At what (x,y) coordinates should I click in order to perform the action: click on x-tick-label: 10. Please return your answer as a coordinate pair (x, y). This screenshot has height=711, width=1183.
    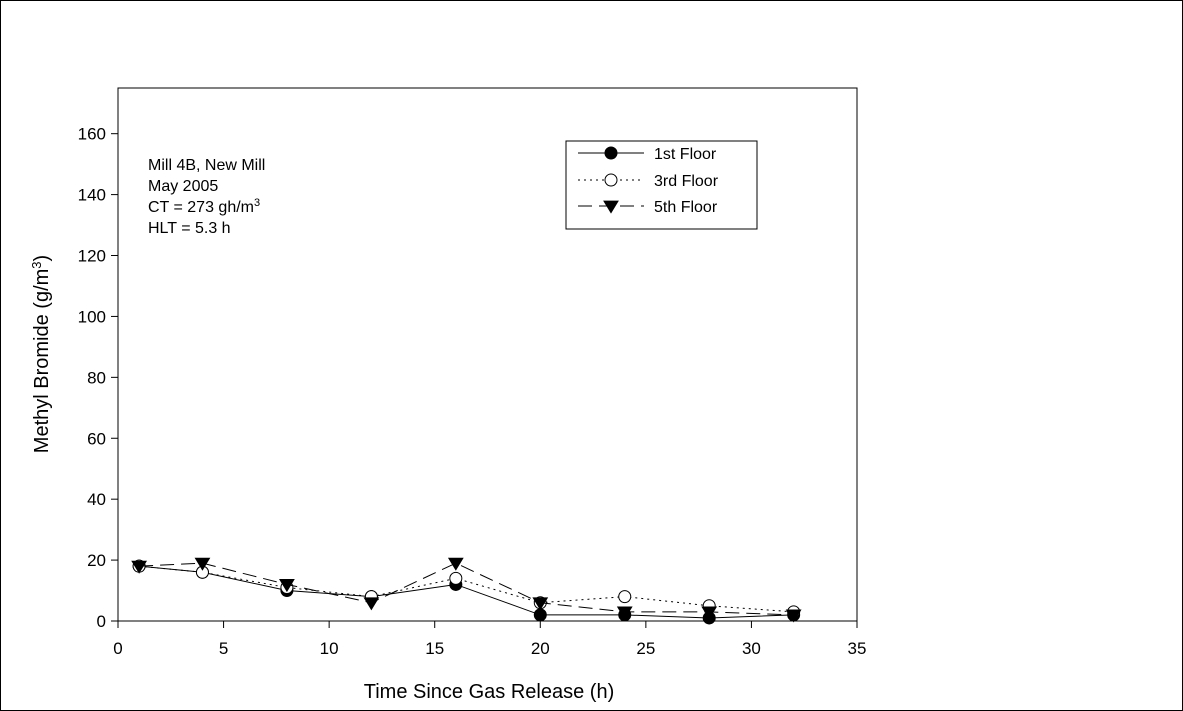
    Looking at the image, I should click on (329, 648).